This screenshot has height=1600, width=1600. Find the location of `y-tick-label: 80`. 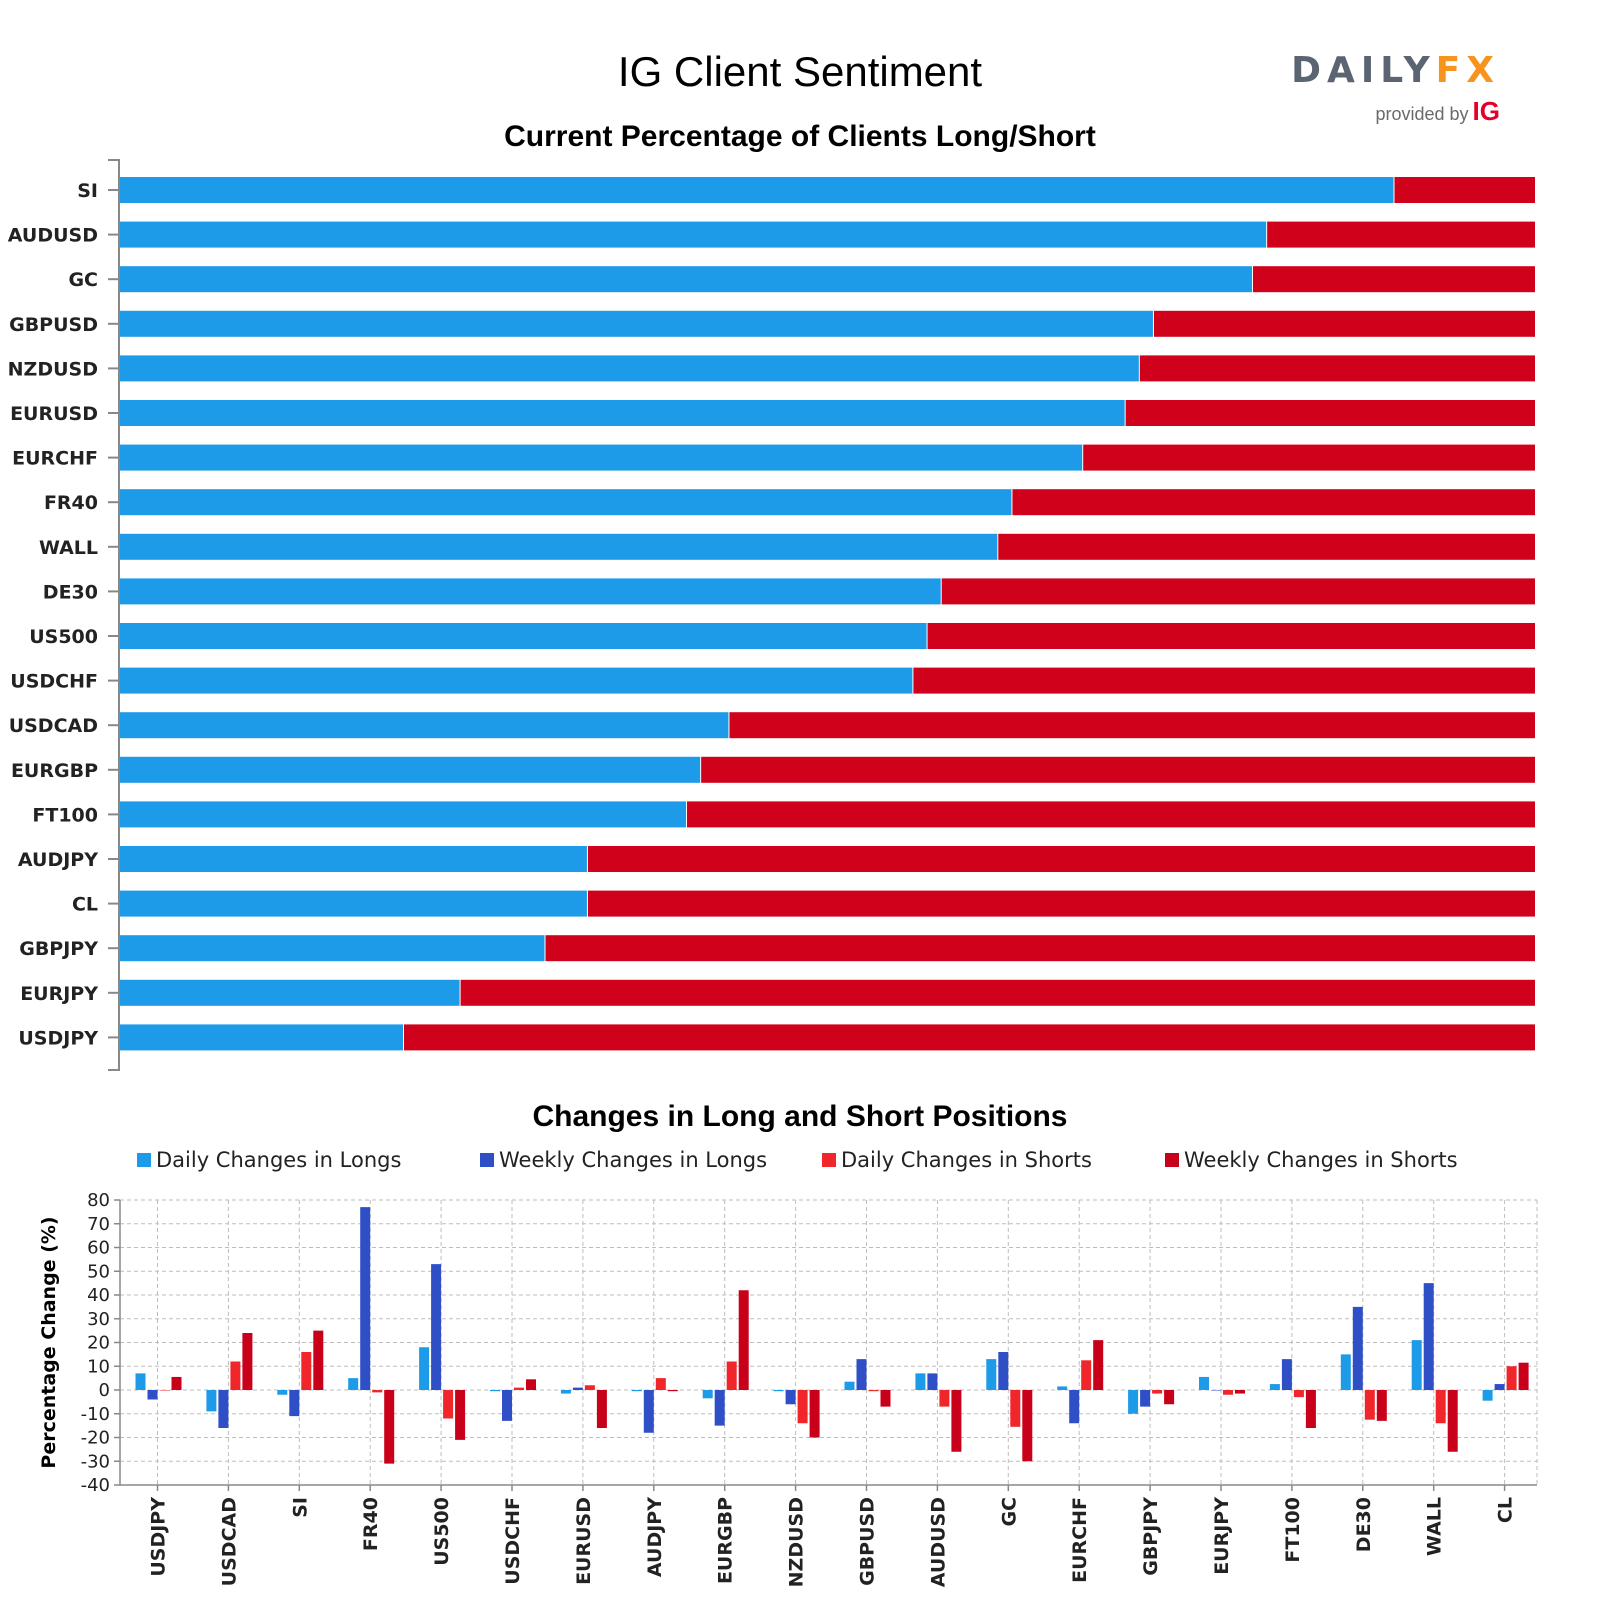

y-tick-label: 80 is located at coordinates (98, 1200).